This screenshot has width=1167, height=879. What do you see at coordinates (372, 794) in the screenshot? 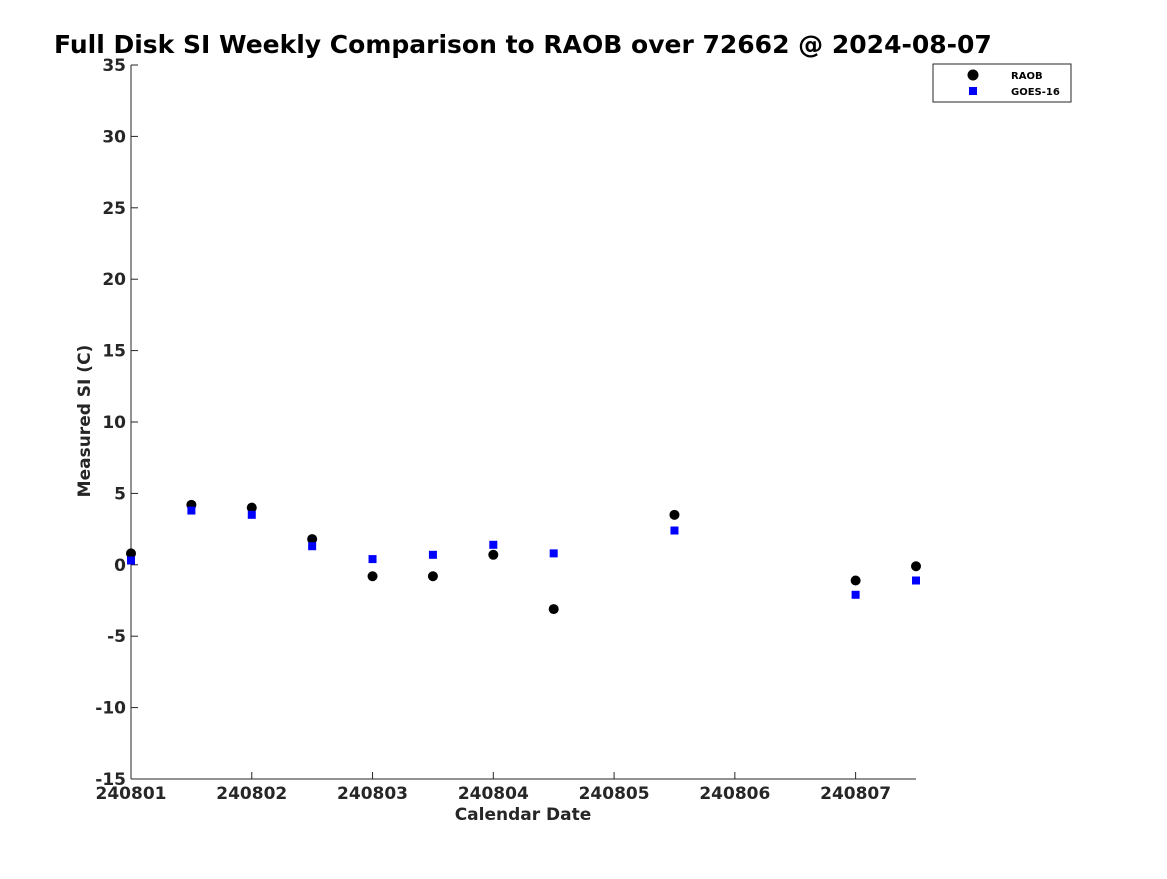
I see `x-tick-label: 240803` at bounding box center [372, 794].